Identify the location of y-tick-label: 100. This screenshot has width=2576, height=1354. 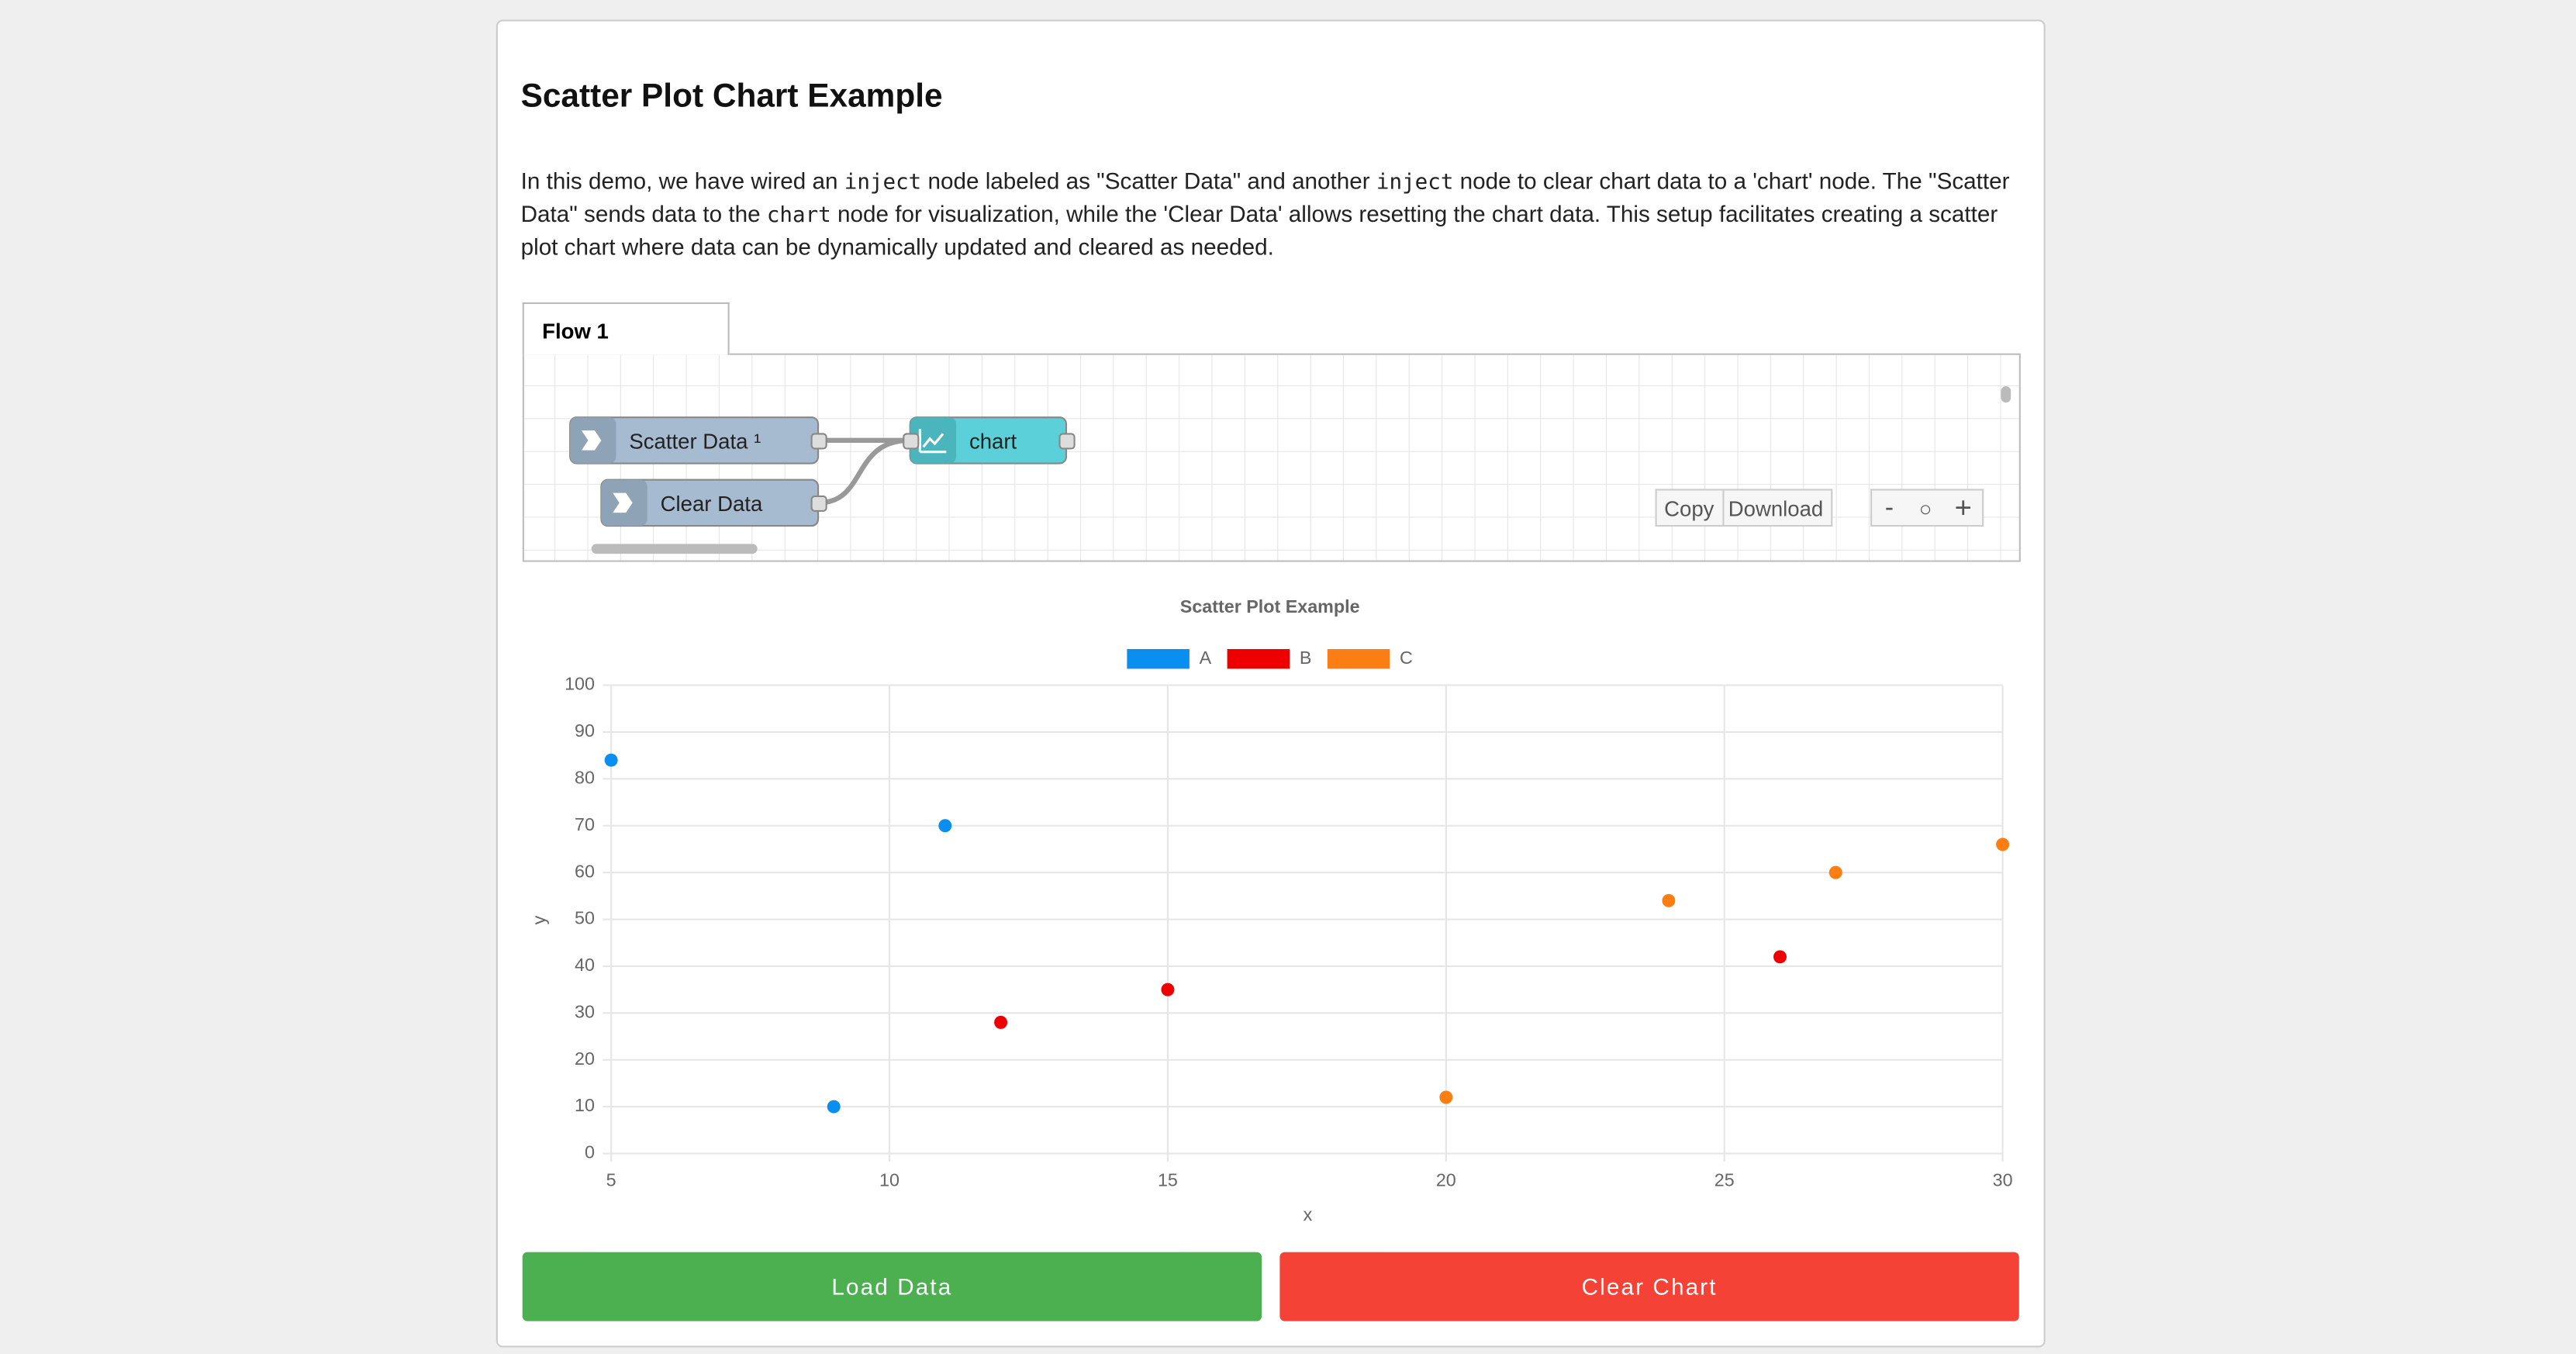
(580, 684).